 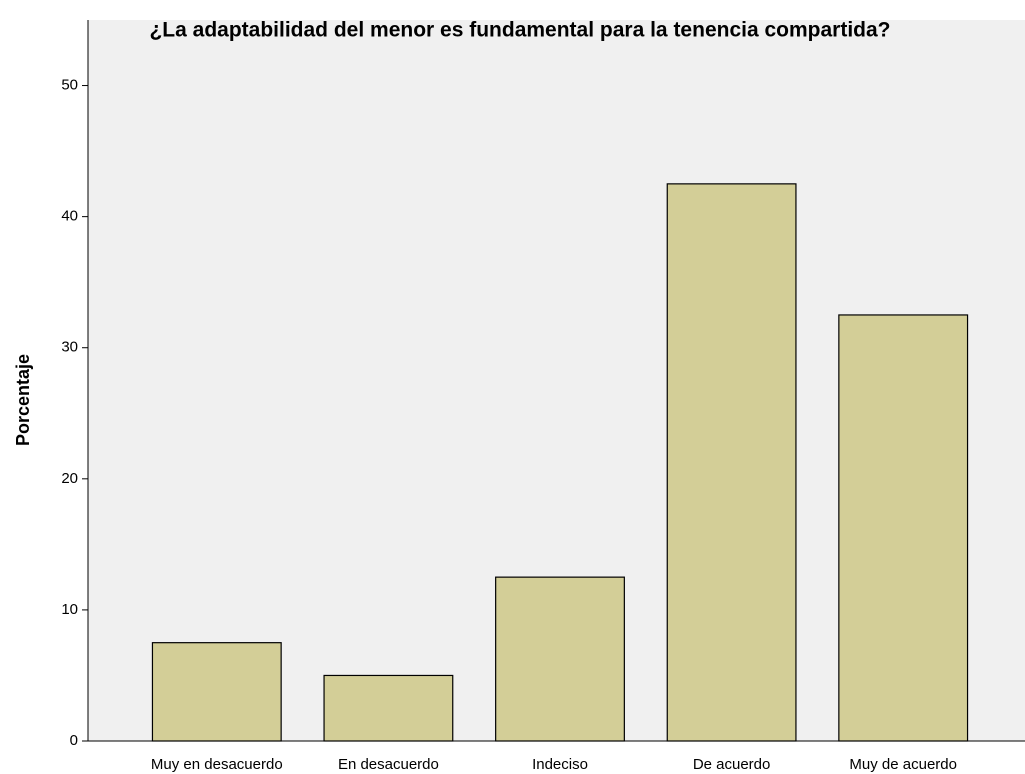 What do you see at coordinates (69, 347) in the screenshot?
I see `y-tick-label: 30` at bounding box center [69, 347].